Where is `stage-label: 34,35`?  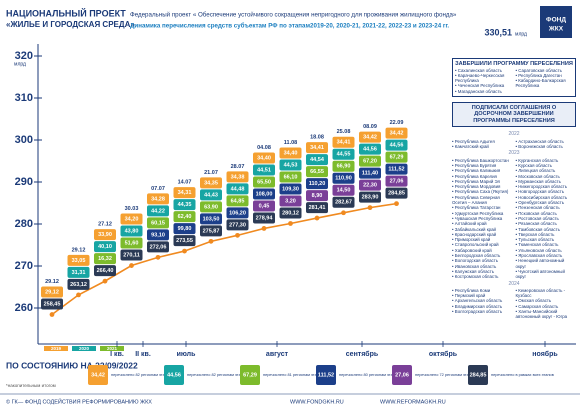
stage-label: 34,35 is located at coordinates (211, 183).